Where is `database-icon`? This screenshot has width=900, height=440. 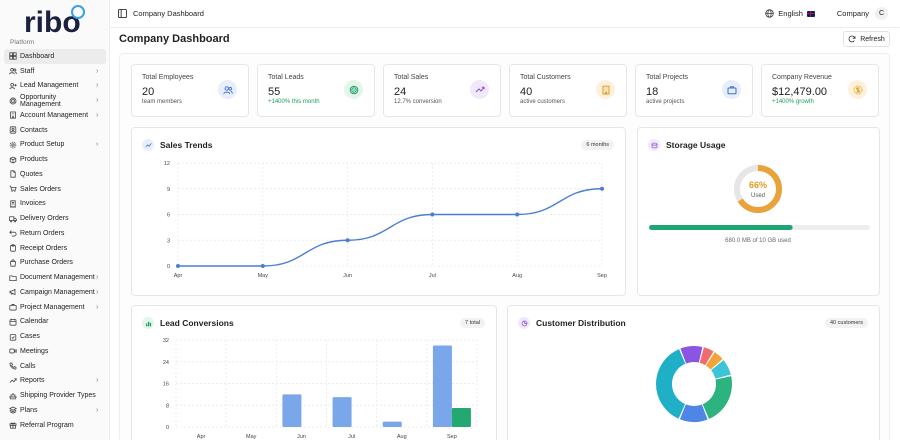 database-icon is located at coordinates (654, 145).